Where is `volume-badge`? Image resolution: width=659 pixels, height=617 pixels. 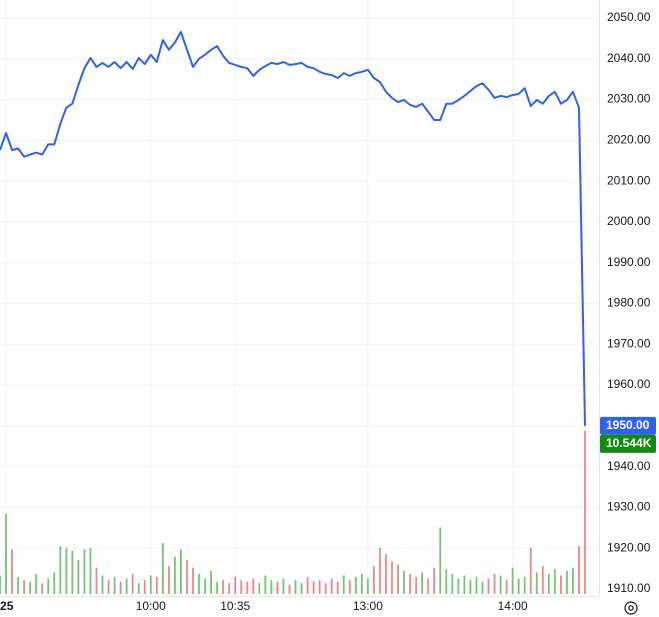 volume-badge is located at coordinates (628, 443).